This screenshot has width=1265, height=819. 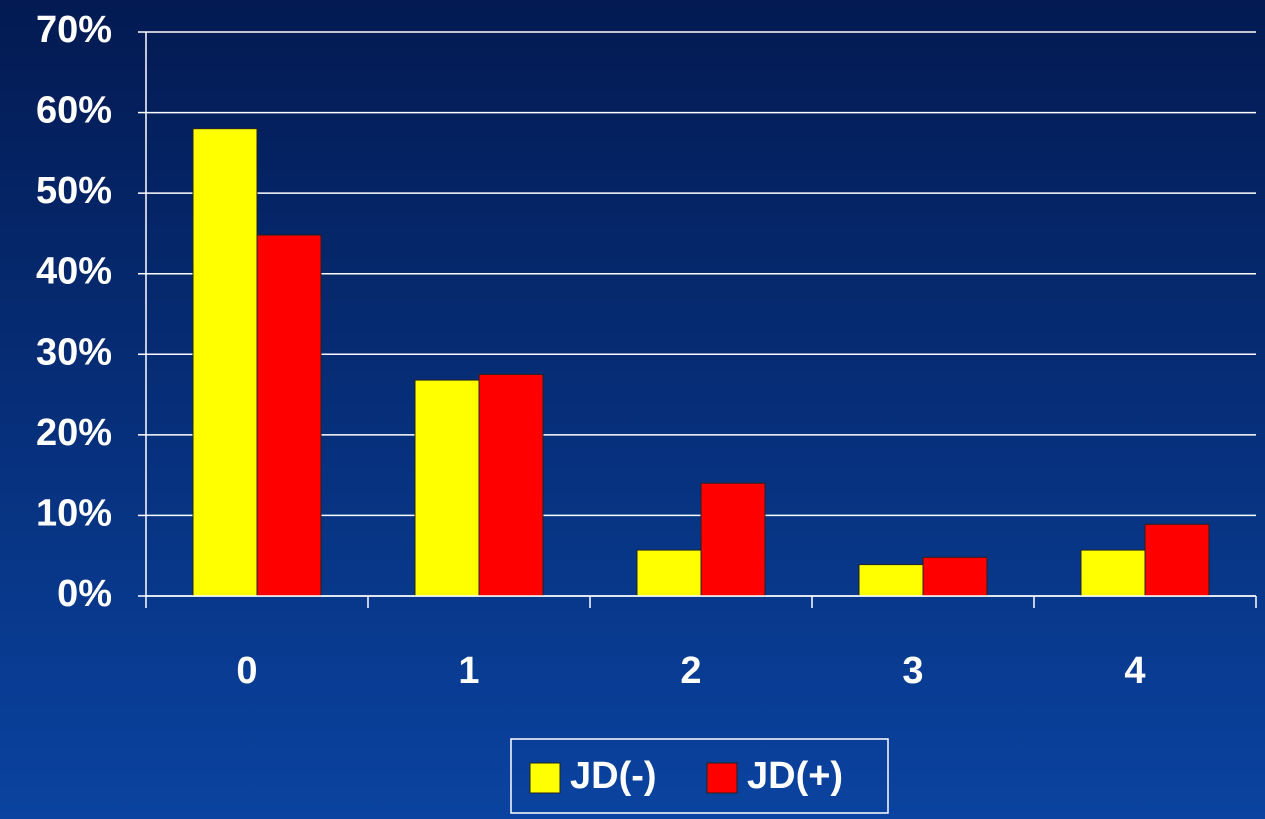 I want to click on y-tick-label: 40%, so click(x=74, y=272).